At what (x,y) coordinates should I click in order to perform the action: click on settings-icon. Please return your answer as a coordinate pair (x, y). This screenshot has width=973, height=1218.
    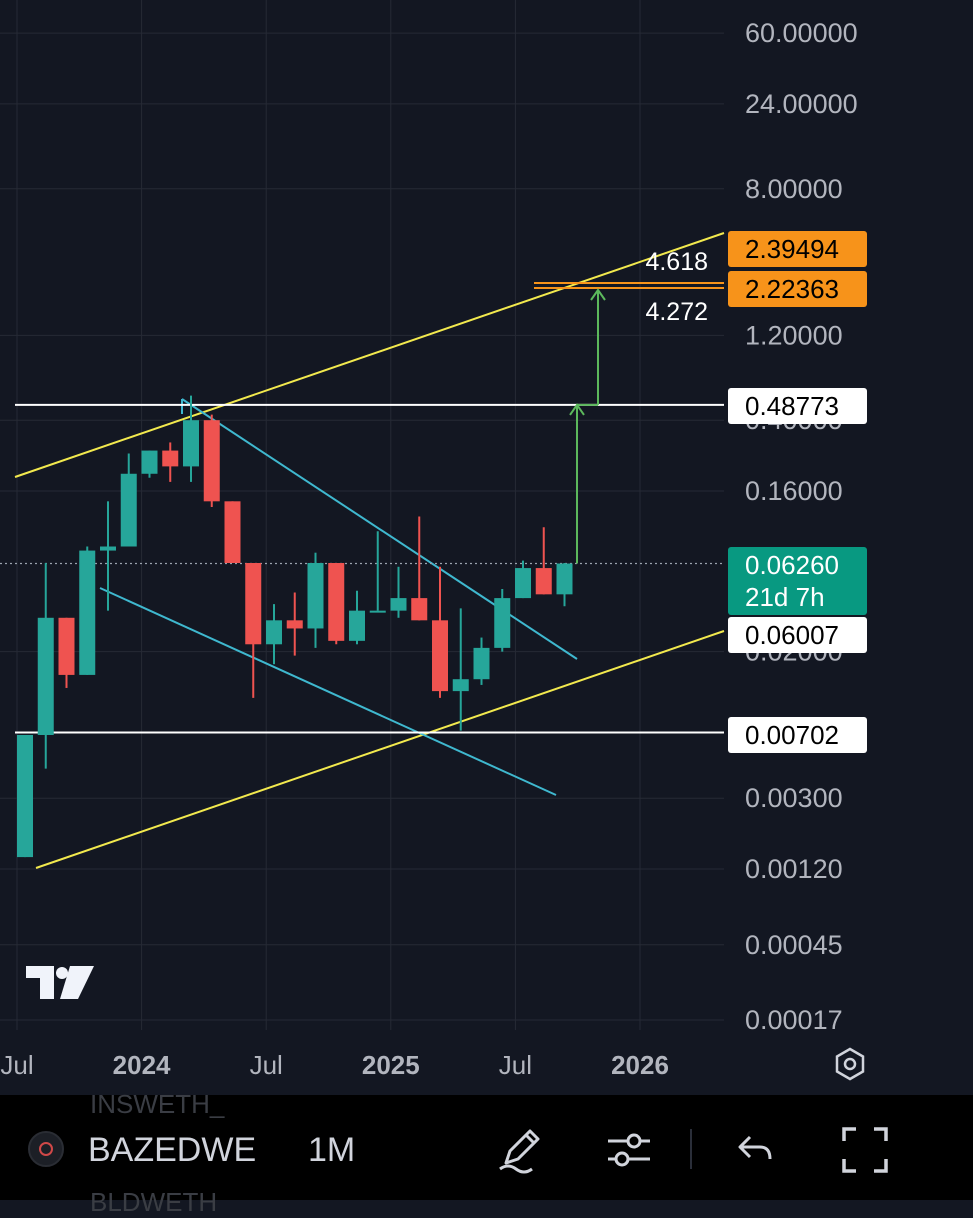
    Looking at the image, I should click on (850, 1064).